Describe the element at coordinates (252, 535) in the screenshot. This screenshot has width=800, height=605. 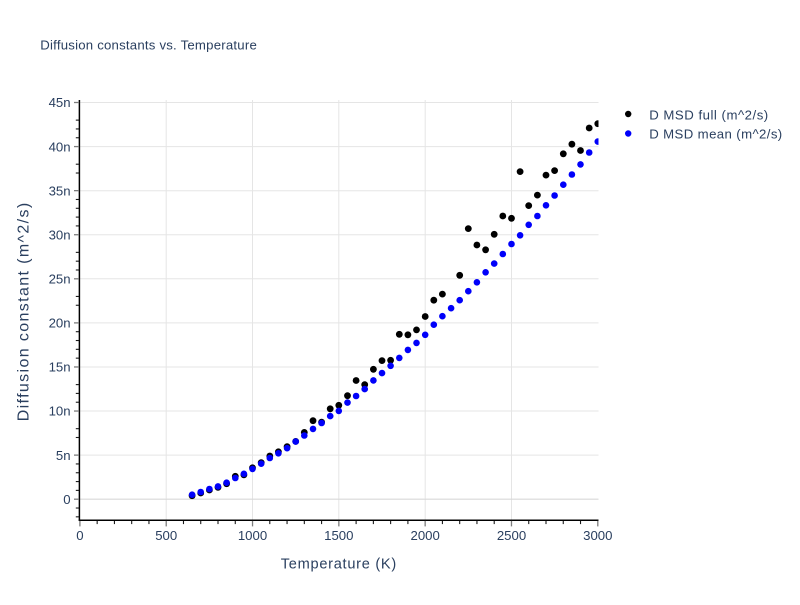
I see `svg-text: 1000` at that location.